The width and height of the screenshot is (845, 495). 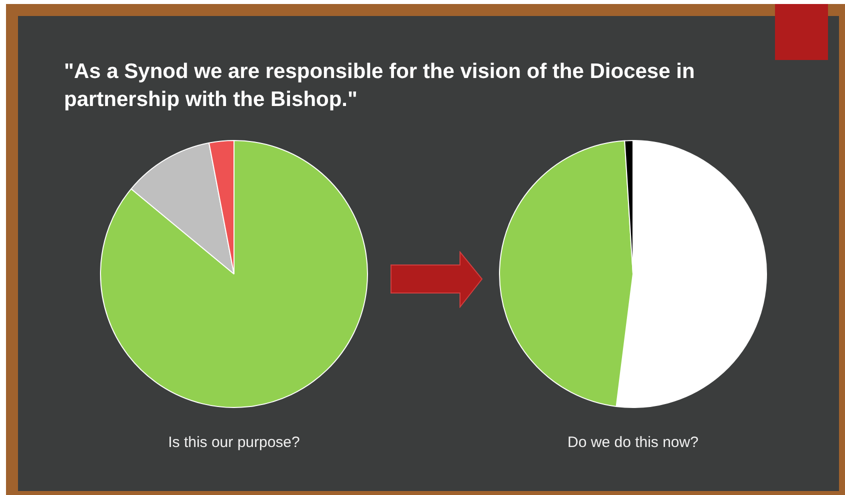 I want to click on text: Do we do this now?, so click(x=633, y=442).